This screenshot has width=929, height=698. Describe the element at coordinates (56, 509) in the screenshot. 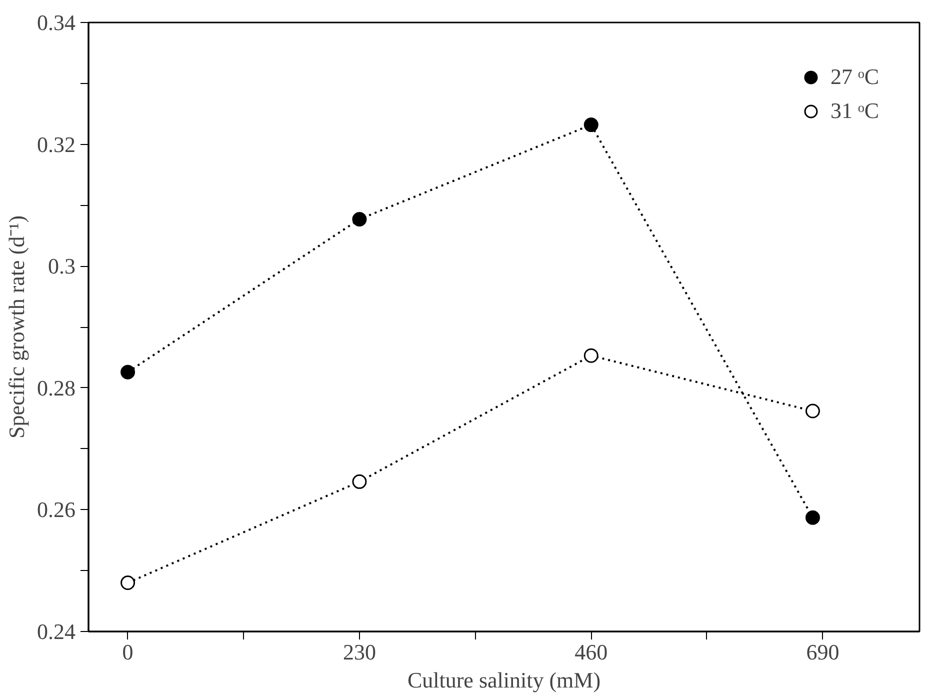

I see `y-tick-label: 0.26` at that location.